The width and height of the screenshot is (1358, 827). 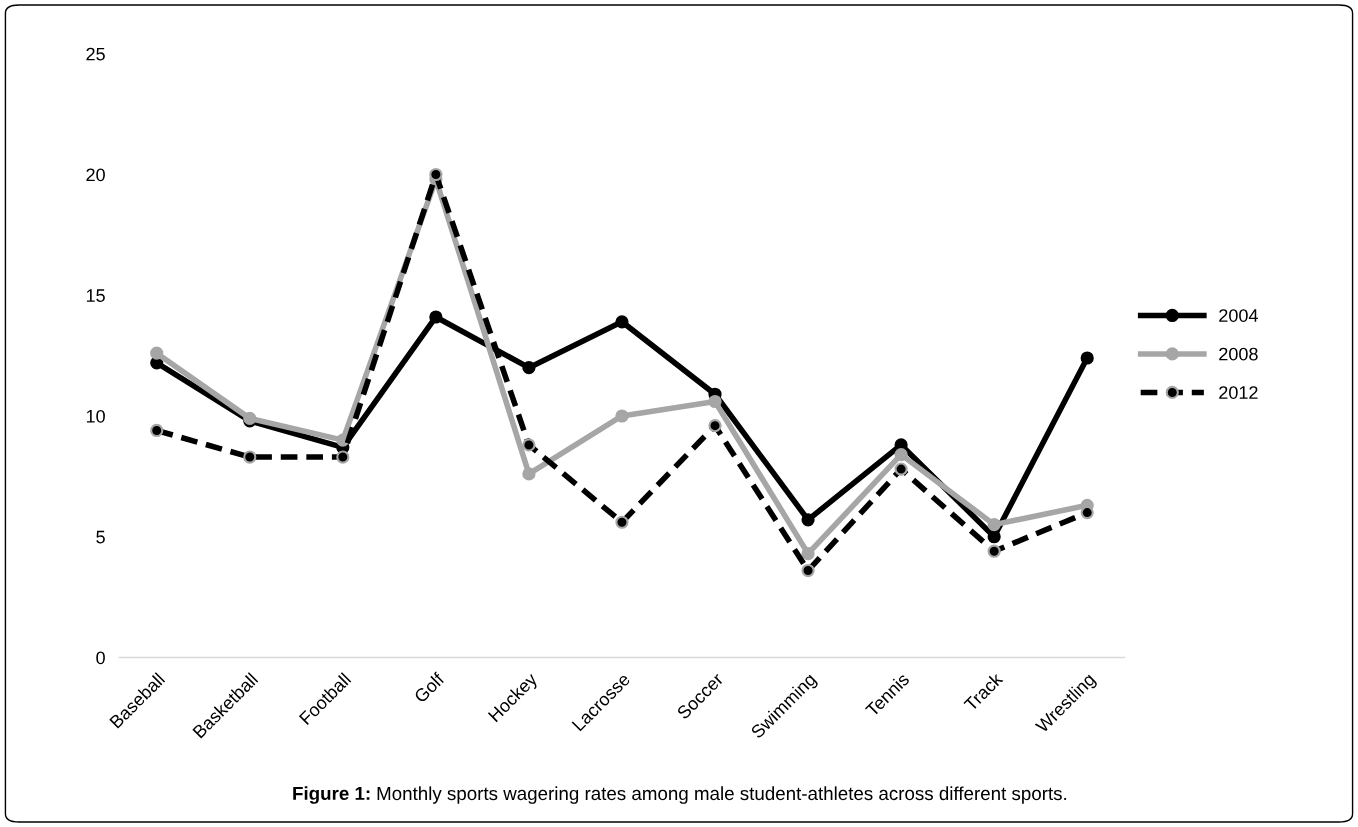 I want to click on y-tick-label: 20, so click(x=95, y=175).